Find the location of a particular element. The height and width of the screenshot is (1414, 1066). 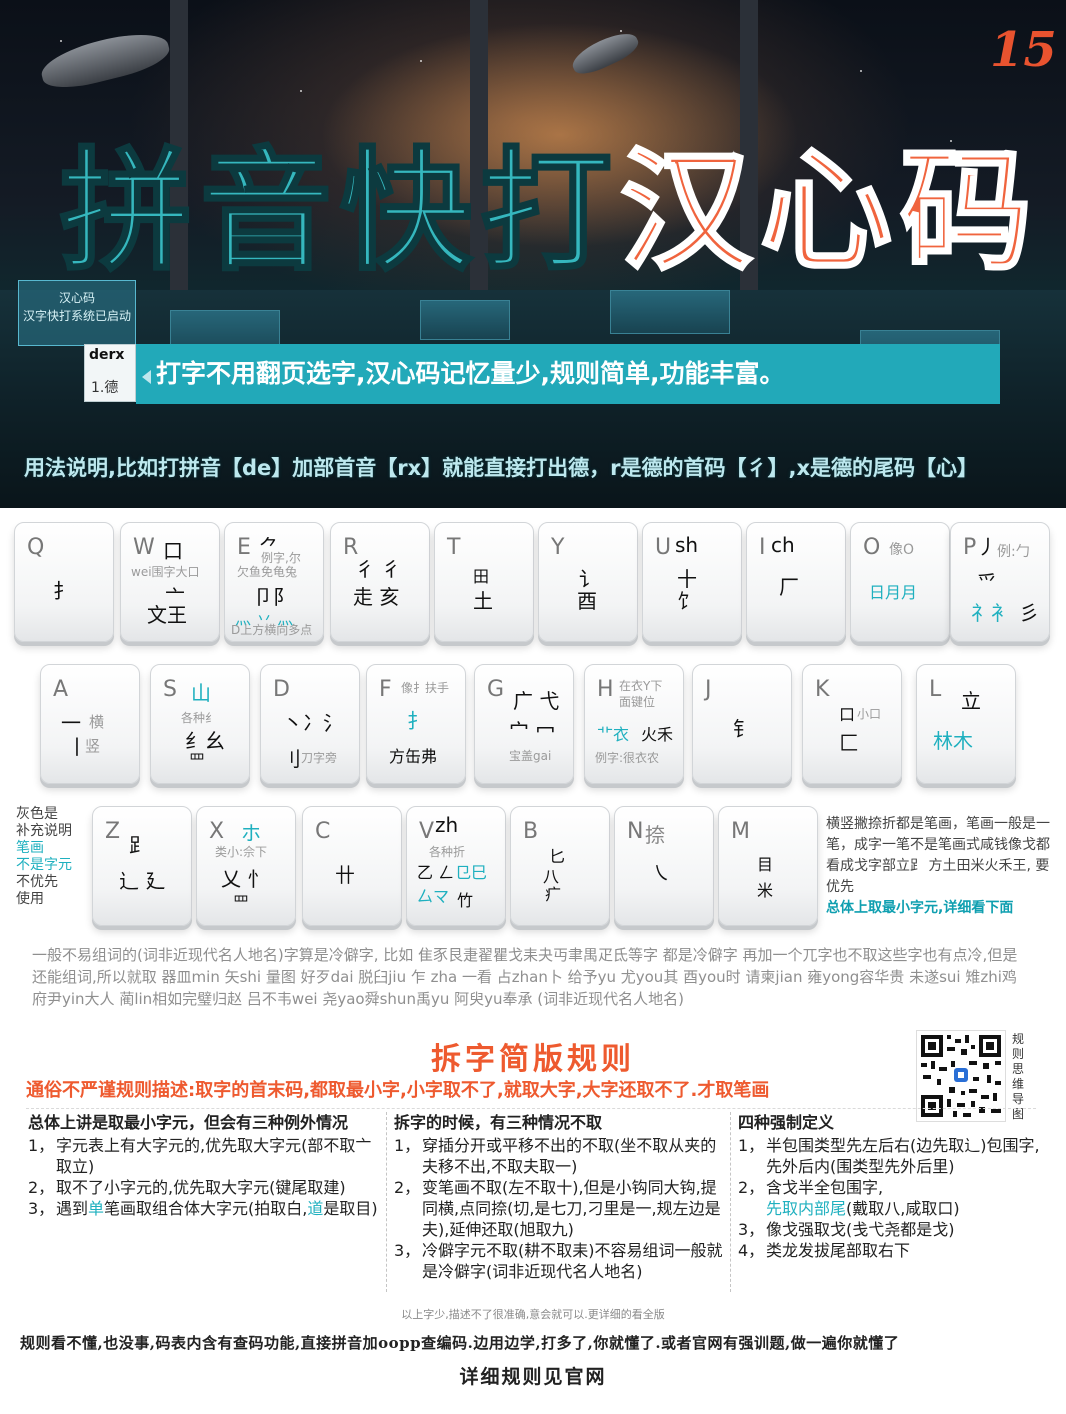

key-letter: L is located at coordinates (935, 689).